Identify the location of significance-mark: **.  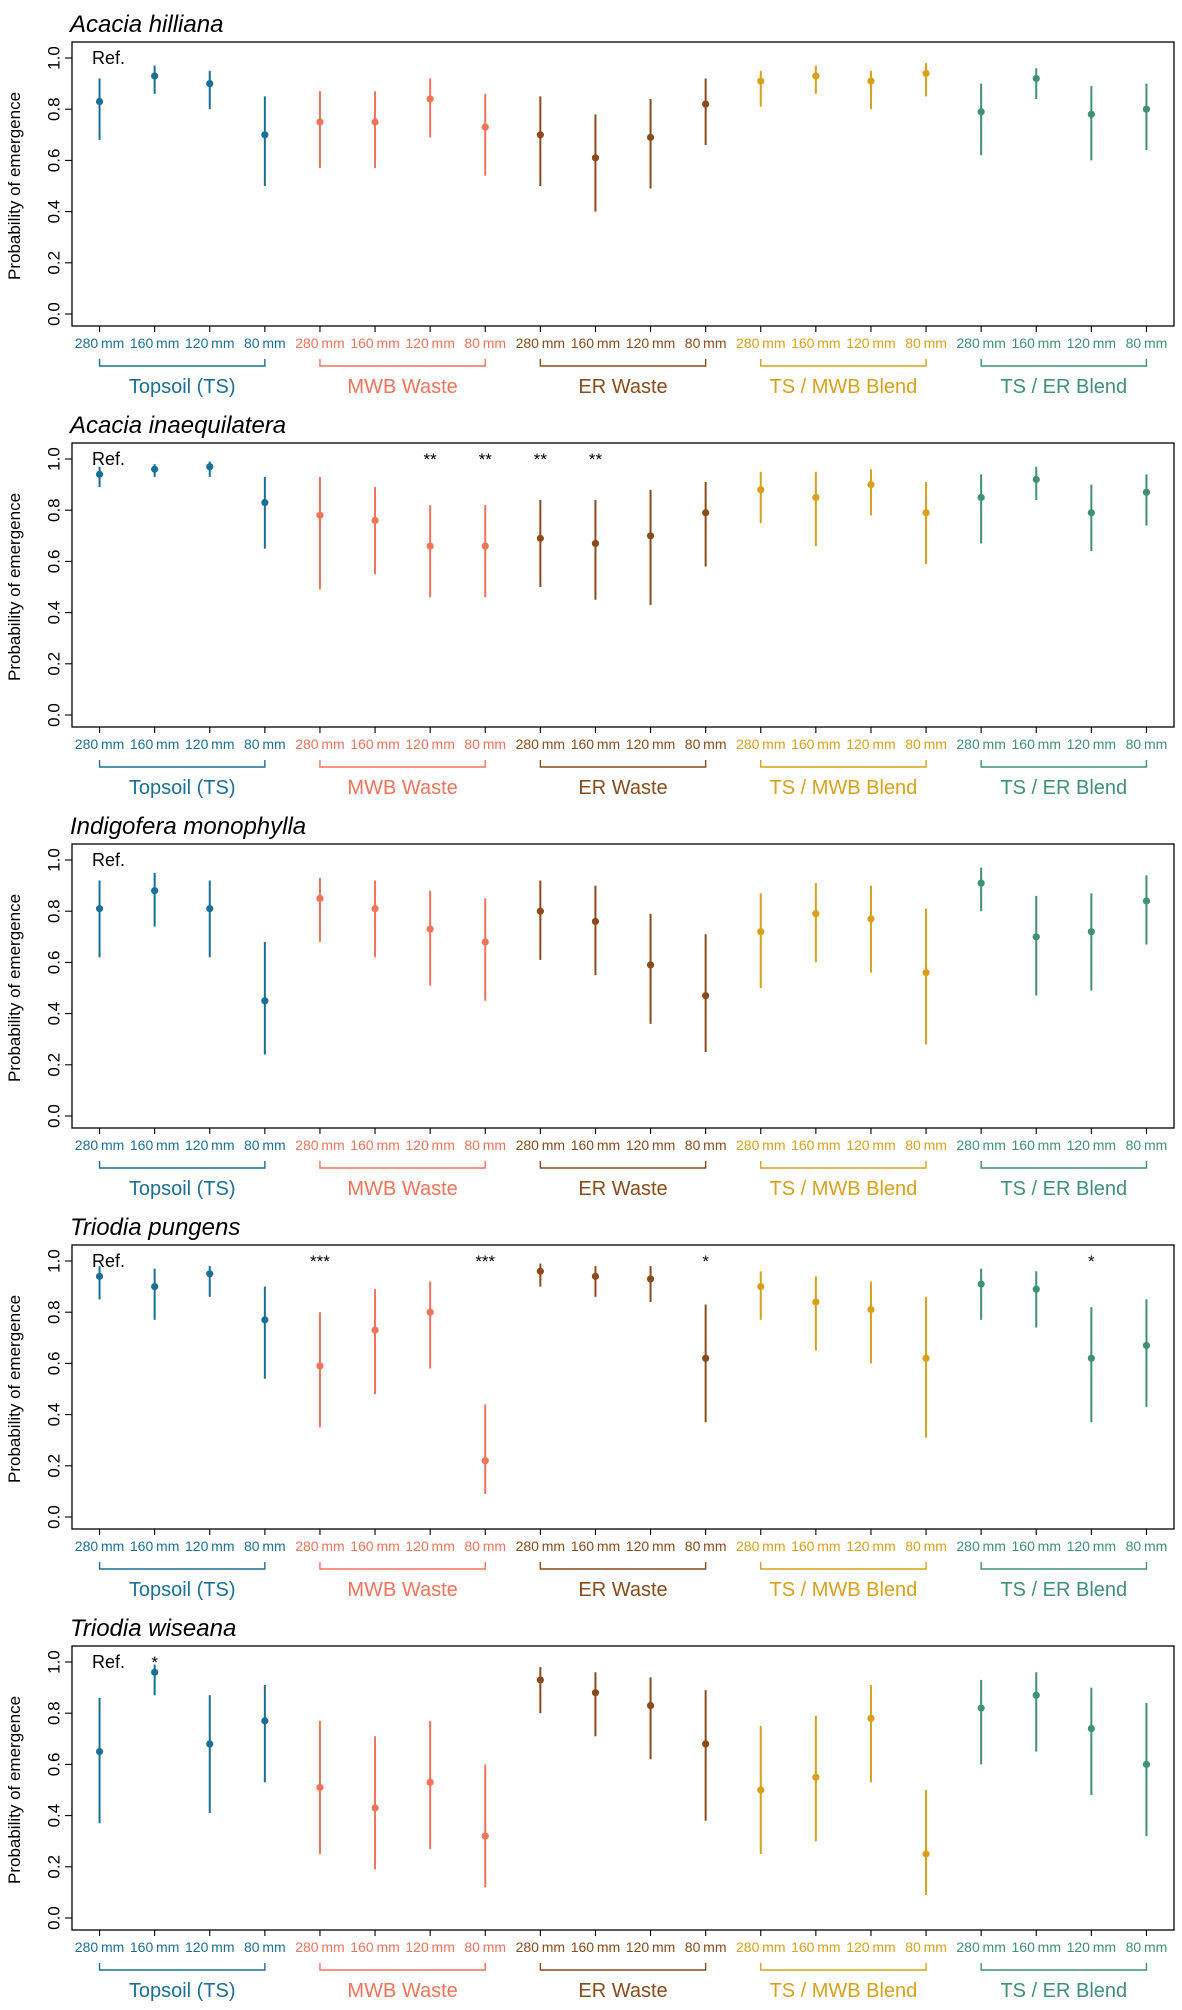
(431, 459).